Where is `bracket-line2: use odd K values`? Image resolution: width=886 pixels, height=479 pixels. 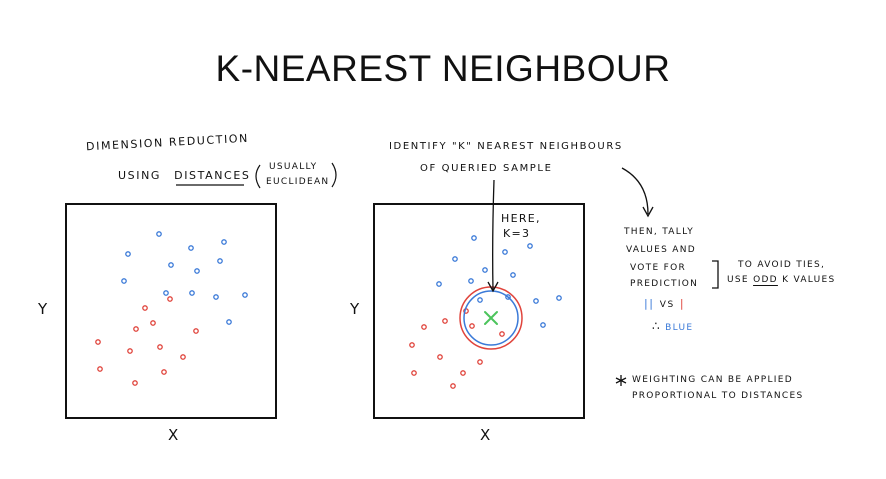 bracket-line2: use odd K values is located at coordinates (781, 280).